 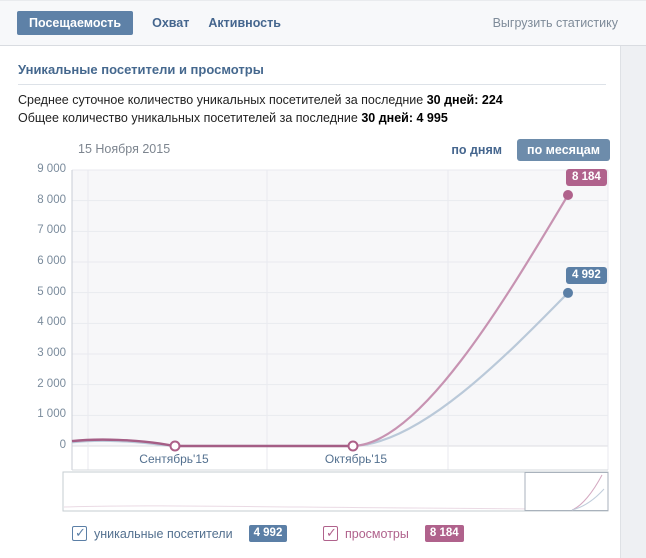 I want to click on views-value-badge: 8 184, so click(x=586, y=178).